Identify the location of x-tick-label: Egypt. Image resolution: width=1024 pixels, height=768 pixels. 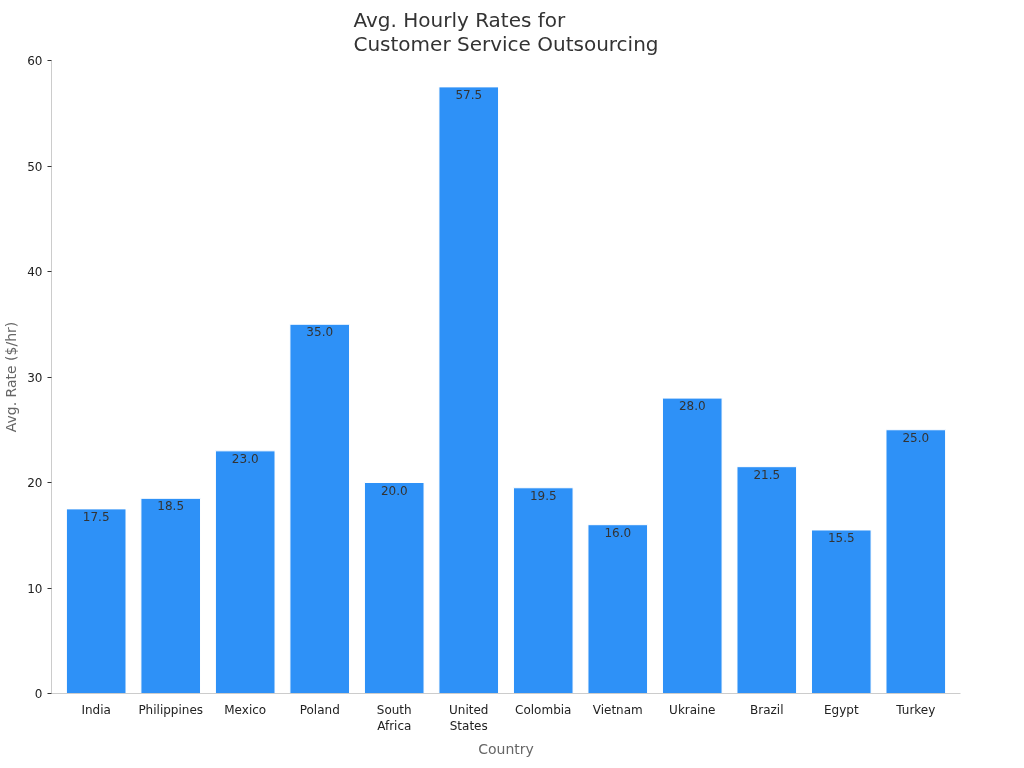
(841, 709).